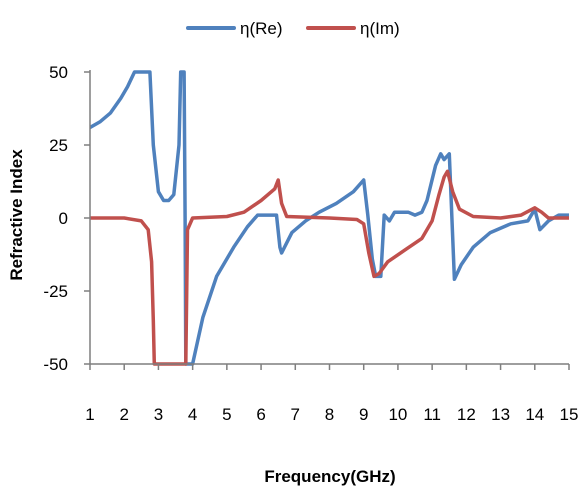  What do you see at coordinates (89, 414) in the screenshot?
I see `x-tick-label: 1` at bounding box center [89, 414].